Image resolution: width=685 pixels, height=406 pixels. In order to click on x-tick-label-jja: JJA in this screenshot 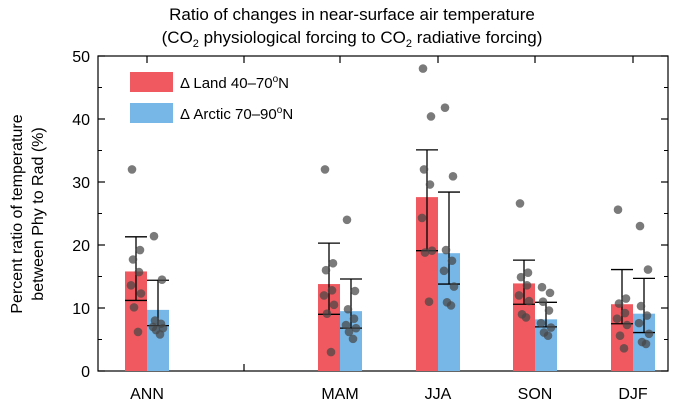, I will do `click(438, 394)`.